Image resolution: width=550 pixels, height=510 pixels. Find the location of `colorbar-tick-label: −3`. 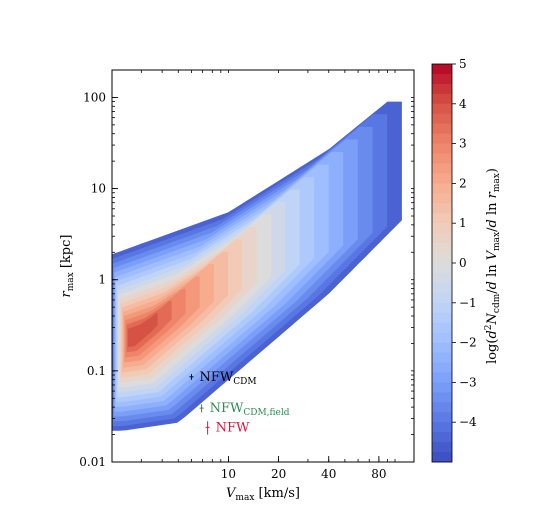

colorbar-tick-label: −3 is located at coordinates (468, 382).